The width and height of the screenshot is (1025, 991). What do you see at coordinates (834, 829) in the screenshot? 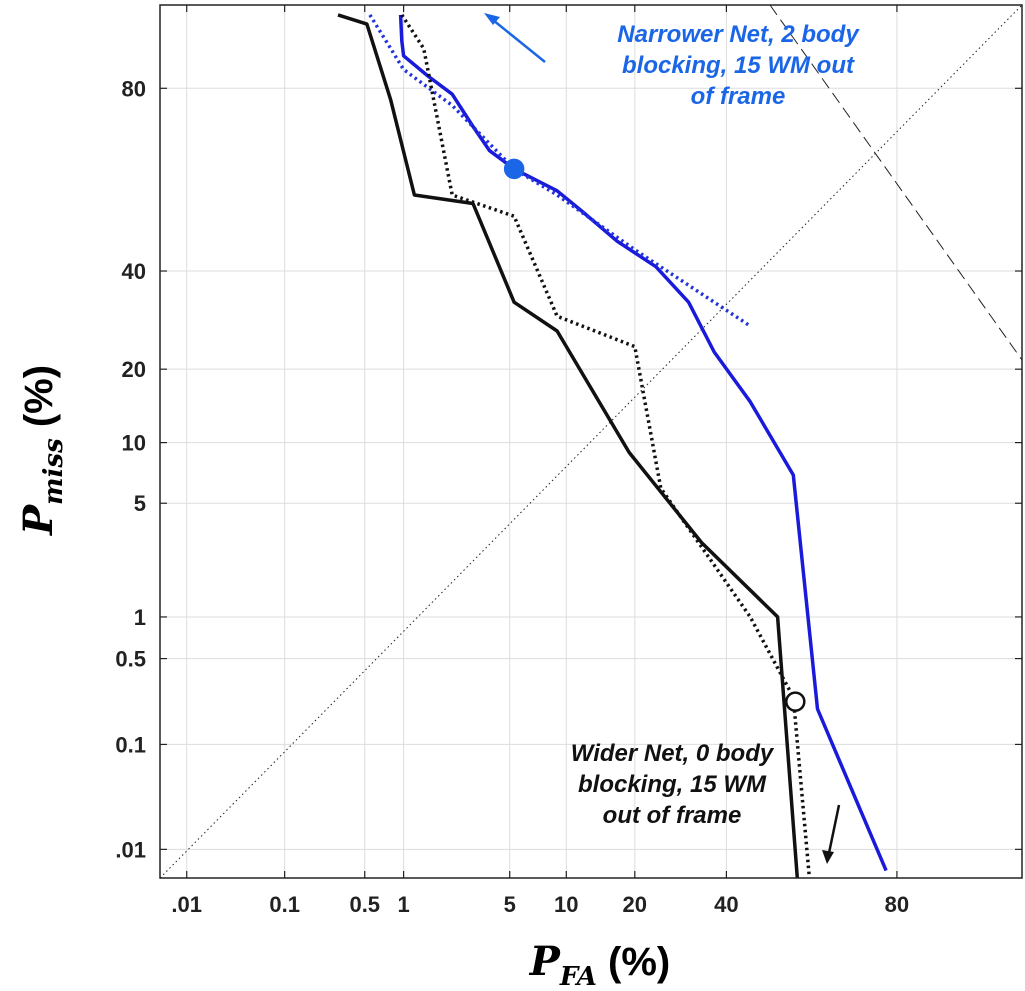
I see `black-arrow` at bounding box center [834, 829].